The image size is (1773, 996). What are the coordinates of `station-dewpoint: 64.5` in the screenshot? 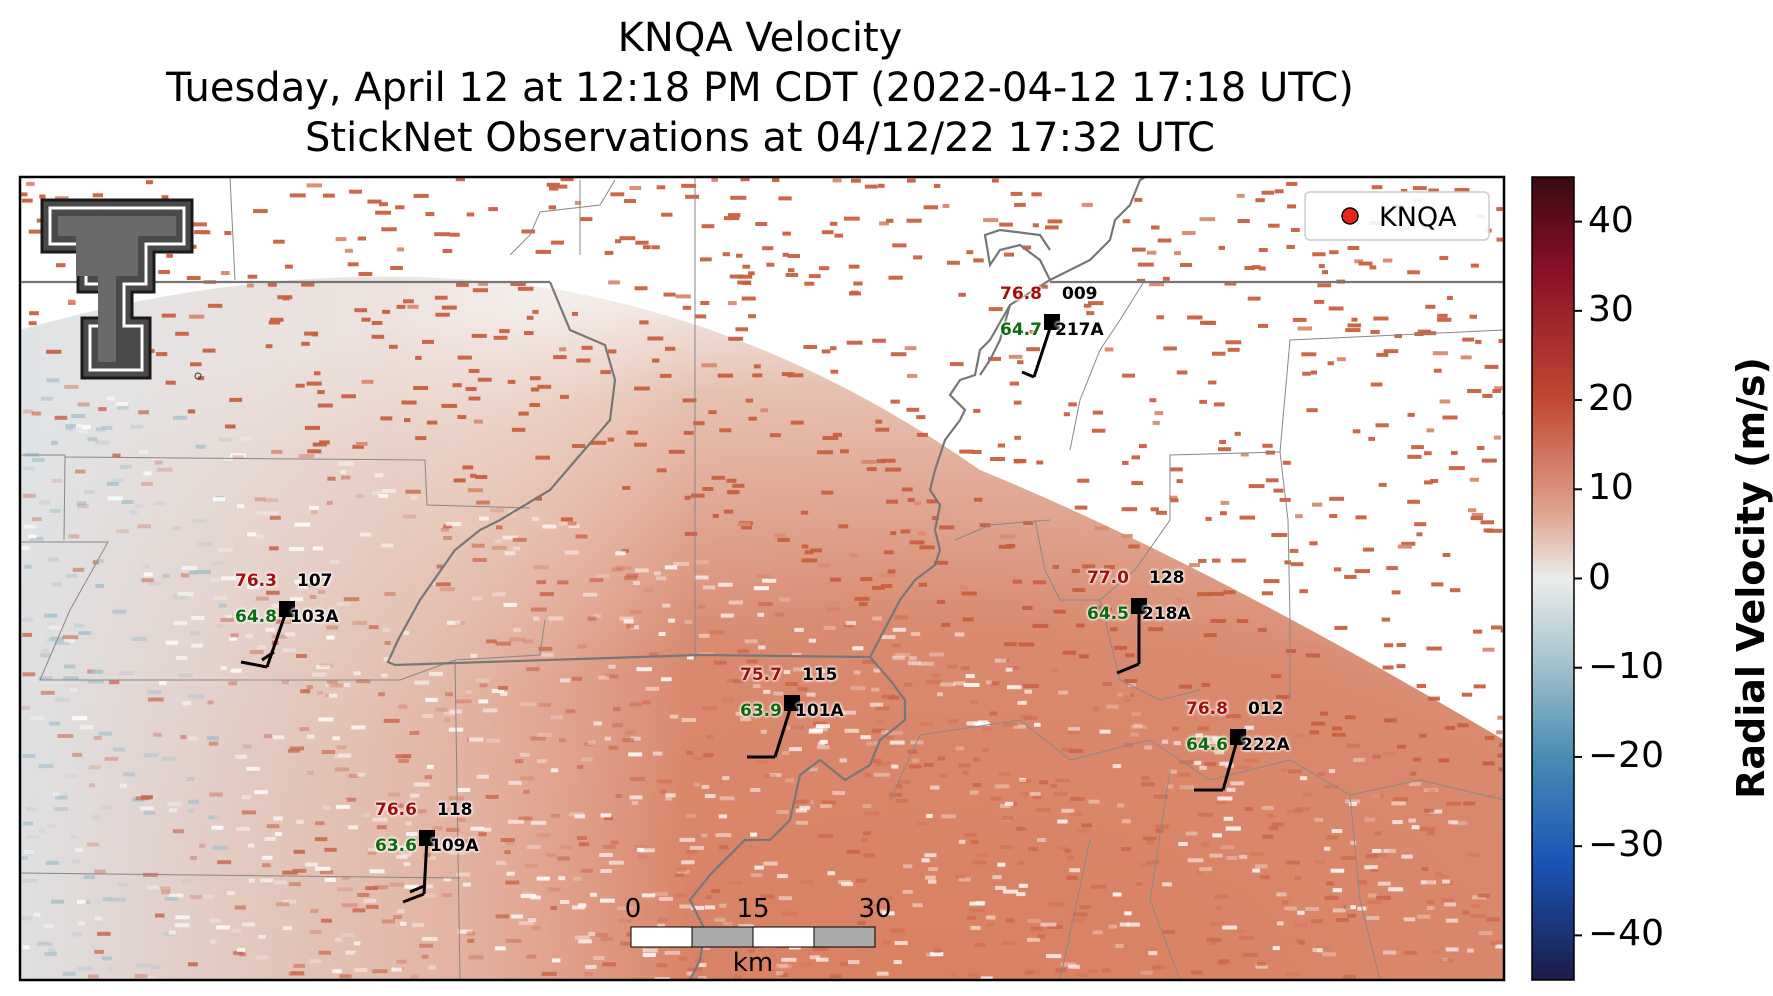 It's located at (1108, 614).